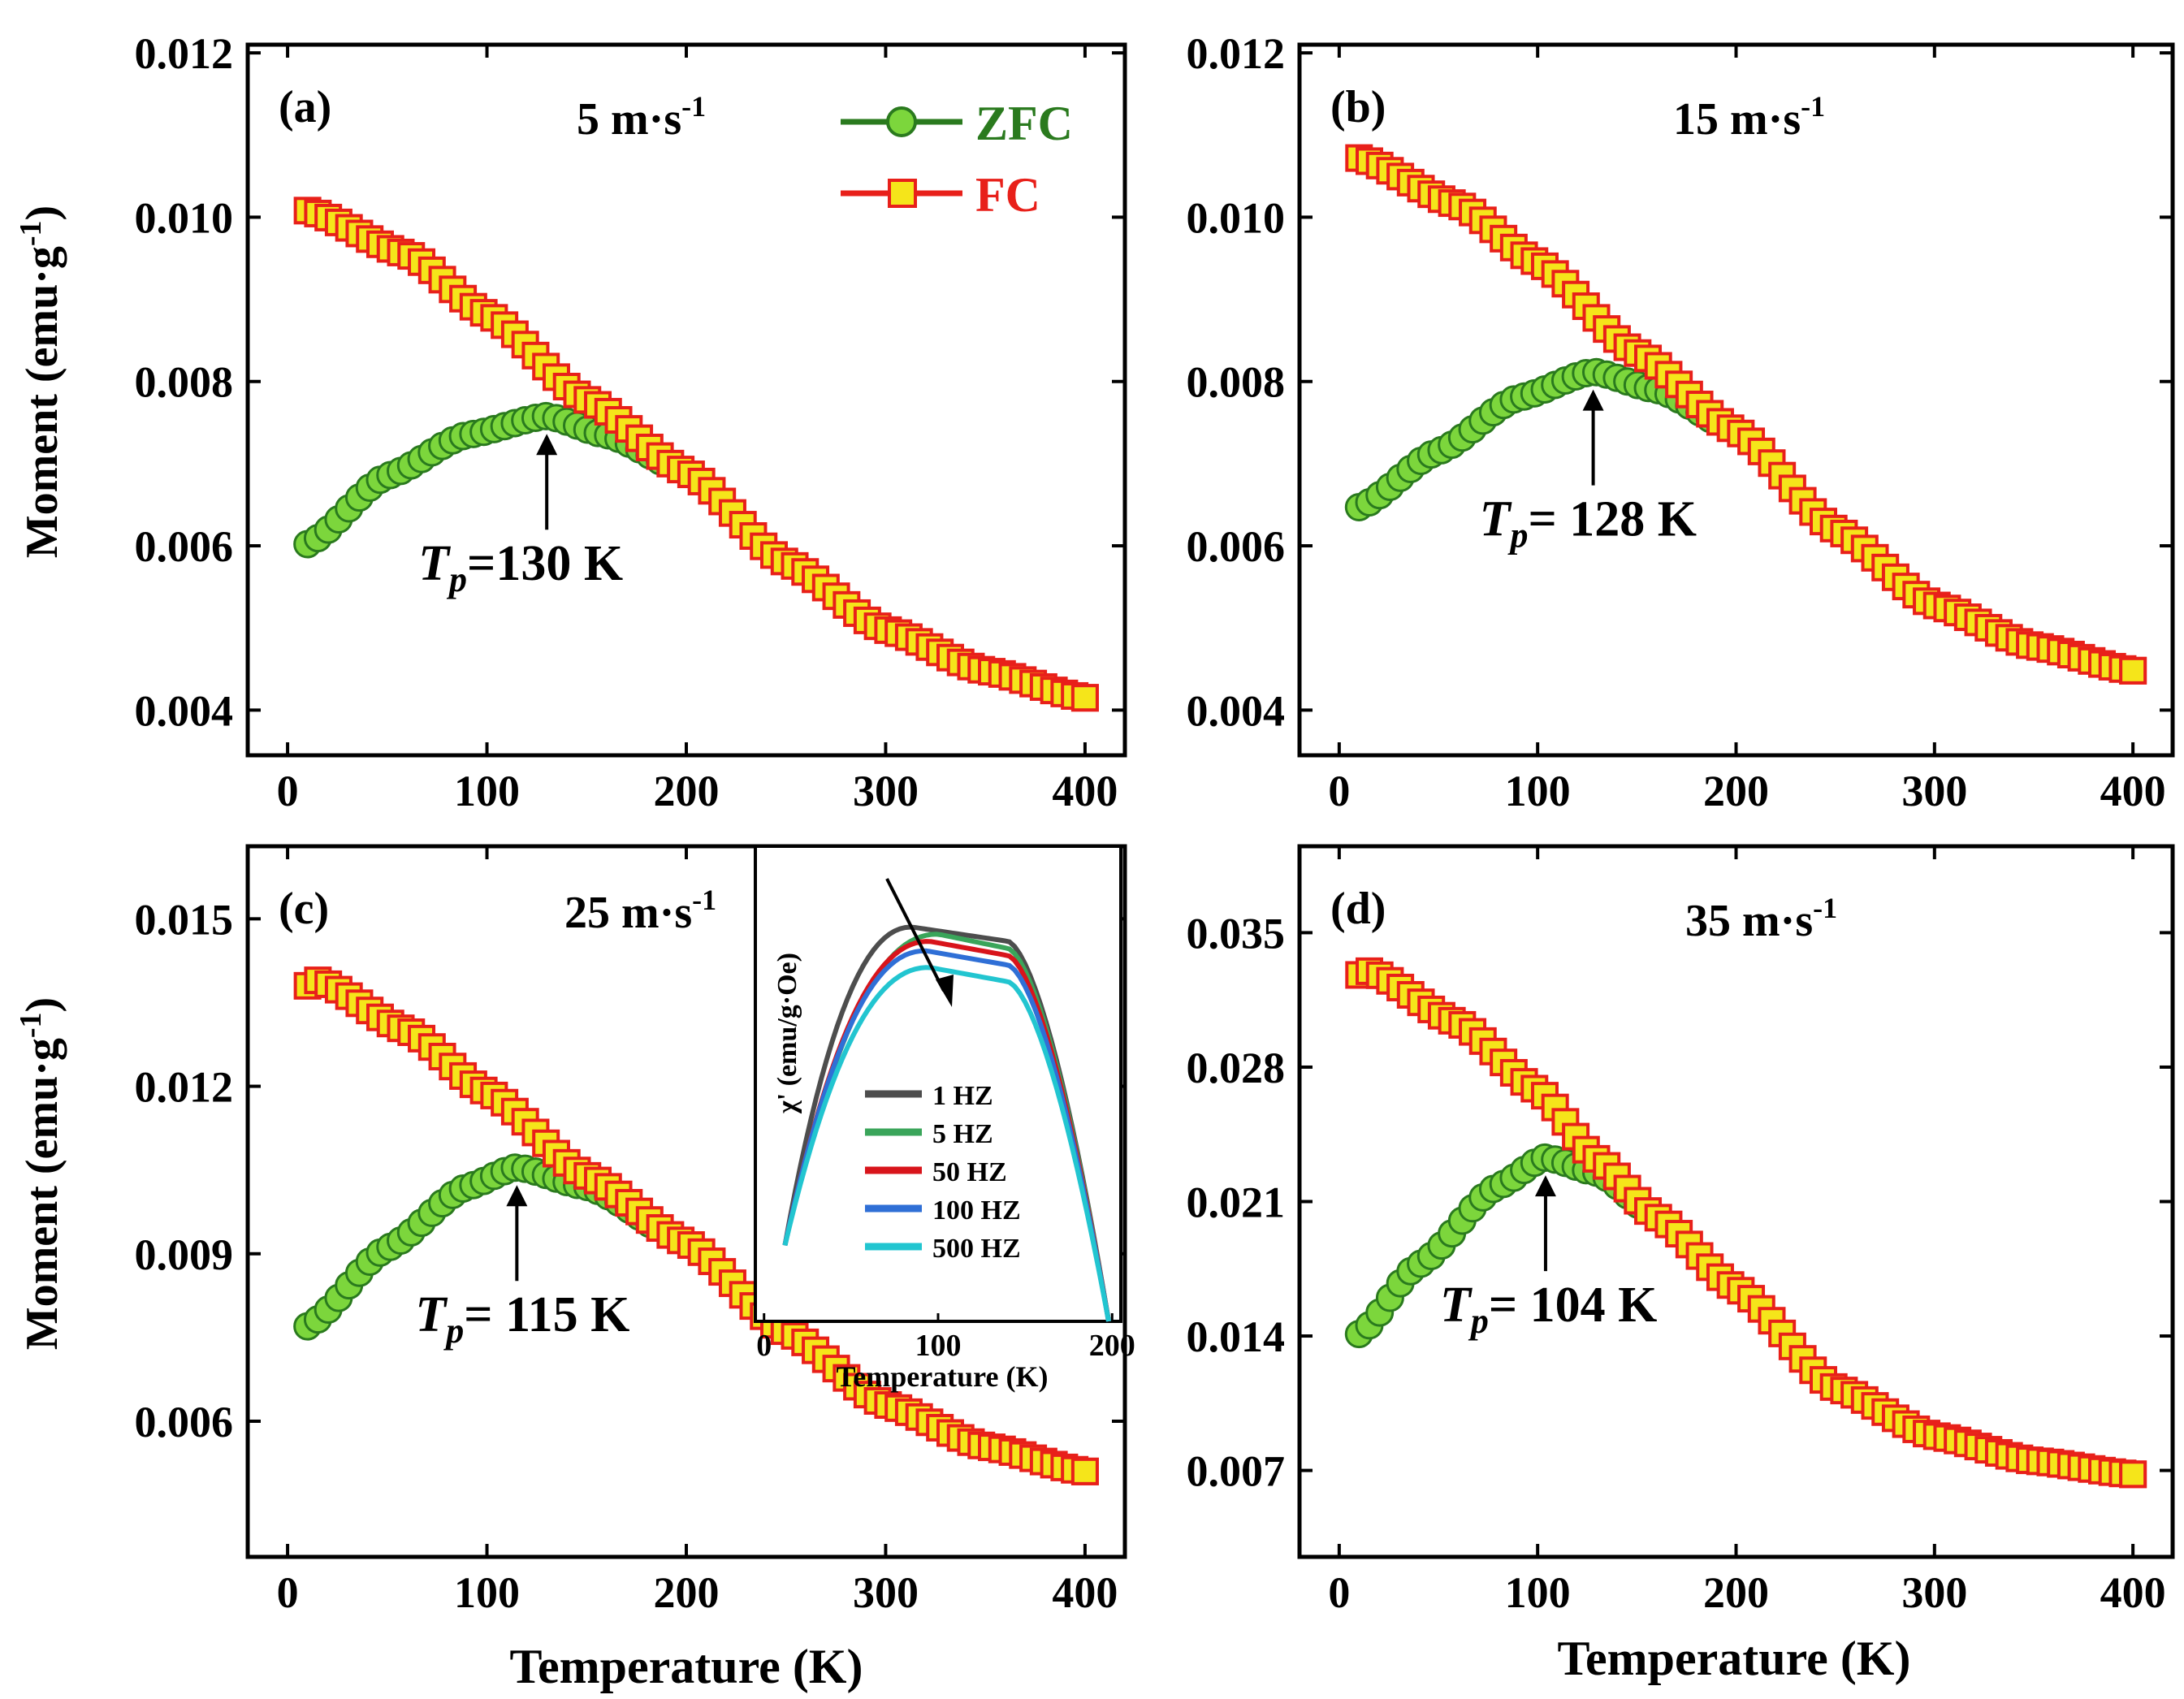  Describe the element at coordinates (963, 1134) in the screenshot. I see `inset-legend-label: 5 HZ` at that location.